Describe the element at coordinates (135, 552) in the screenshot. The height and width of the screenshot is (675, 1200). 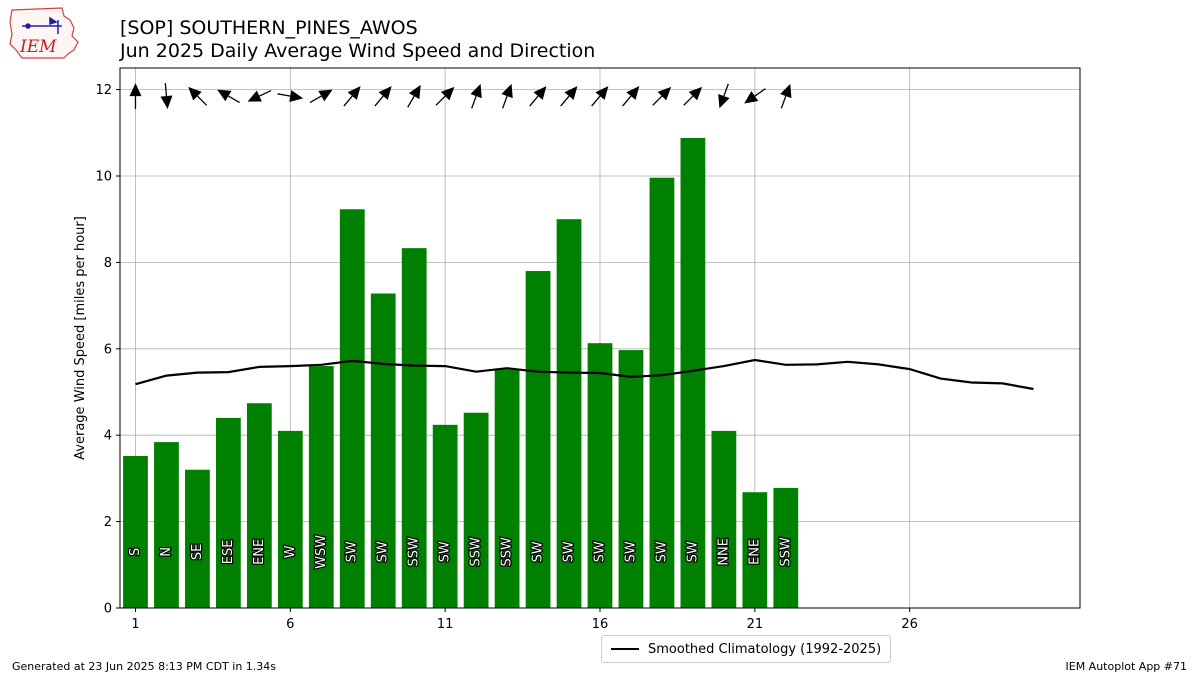
I see `direction-label: S` at that location.